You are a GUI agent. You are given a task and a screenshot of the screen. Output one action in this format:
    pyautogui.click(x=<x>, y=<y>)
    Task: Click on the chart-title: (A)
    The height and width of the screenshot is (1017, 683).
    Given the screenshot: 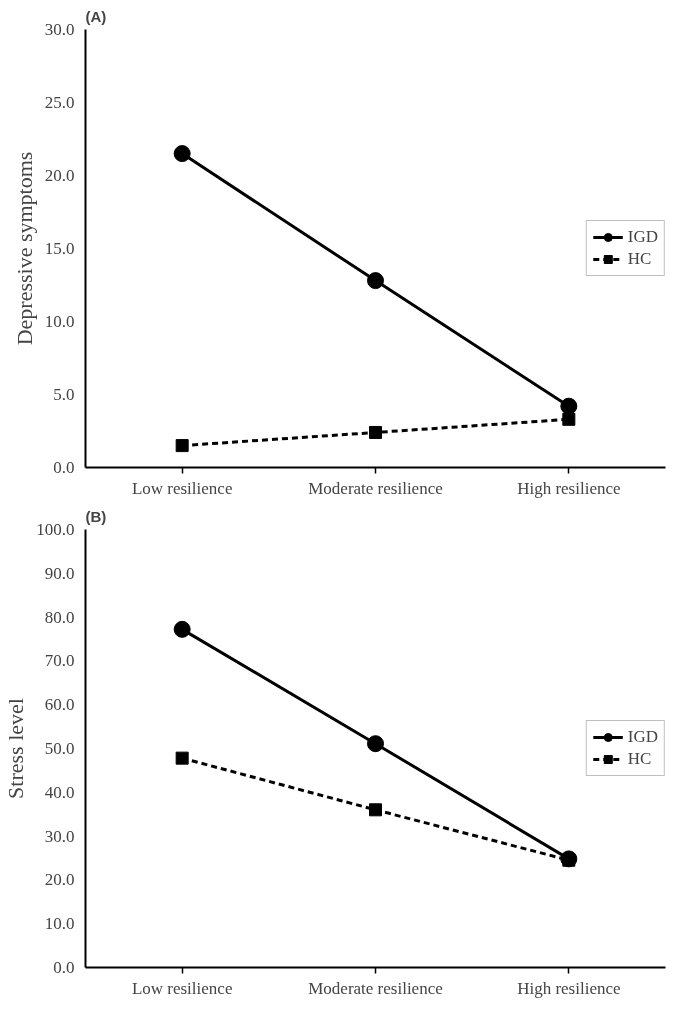 What is the action you would take?
    pyautogui.click(x=96, y=16)
    